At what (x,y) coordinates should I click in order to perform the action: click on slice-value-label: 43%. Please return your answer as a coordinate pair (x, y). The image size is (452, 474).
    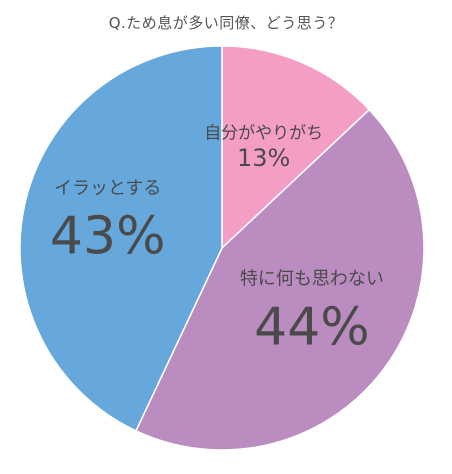
    Looking at the image, I should click on (108, 237).